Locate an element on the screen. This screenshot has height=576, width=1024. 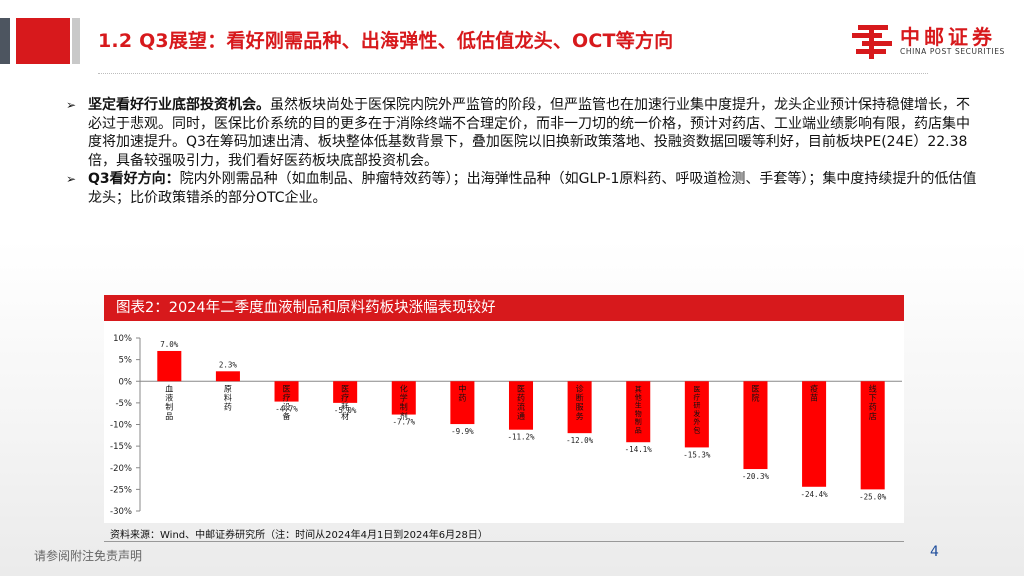
bar-value-label: -20.3% is located at coordinates (756, 476).